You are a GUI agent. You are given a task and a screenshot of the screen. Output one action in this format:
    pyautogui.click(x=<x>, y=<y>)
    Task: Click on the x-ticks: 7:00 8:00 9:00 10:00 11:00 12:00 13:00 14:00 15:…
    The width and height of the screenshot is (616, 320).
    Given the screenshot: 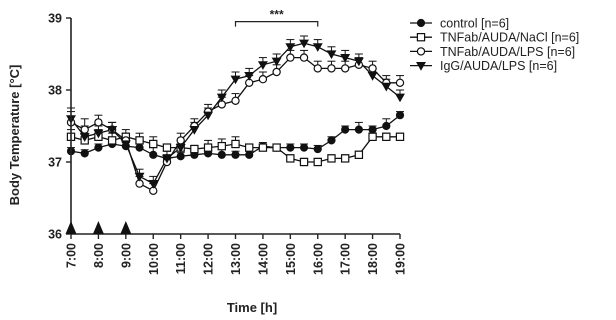 What is the action you would take?
    pyautogui.click(x=236, y=254)
    